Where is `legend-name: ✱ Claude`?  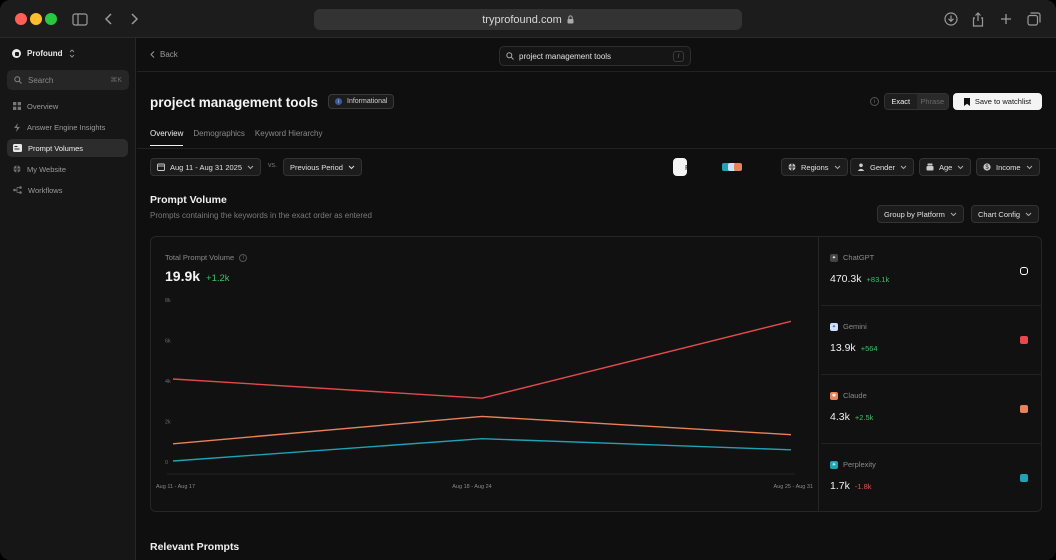 legend-name: ✱ Claude is located at coordinates (848, 395).